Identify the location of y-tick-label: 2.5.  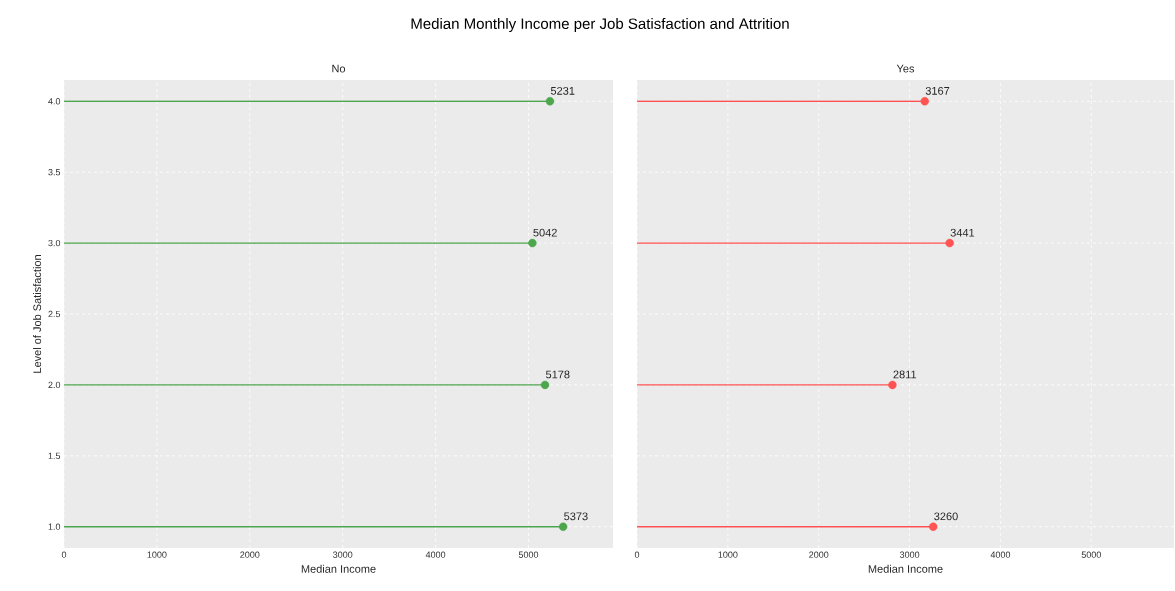
(54, 314).